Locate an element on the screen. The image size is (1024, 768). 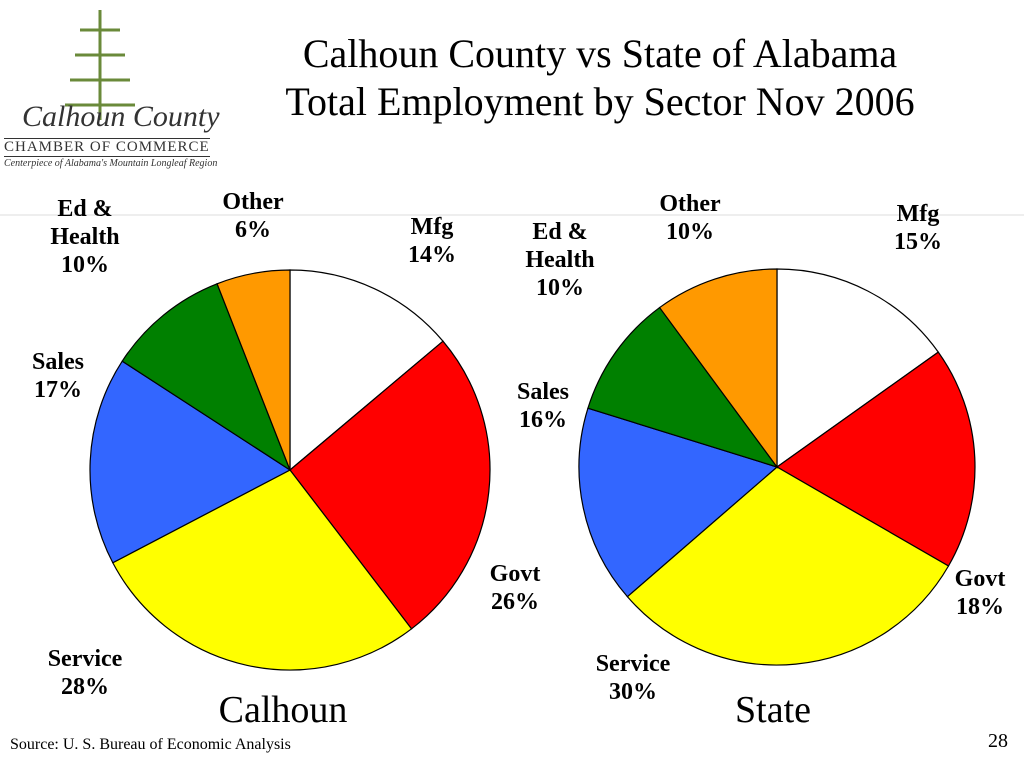
slice-label: Sales 17% is located at coordinates (58, 376).